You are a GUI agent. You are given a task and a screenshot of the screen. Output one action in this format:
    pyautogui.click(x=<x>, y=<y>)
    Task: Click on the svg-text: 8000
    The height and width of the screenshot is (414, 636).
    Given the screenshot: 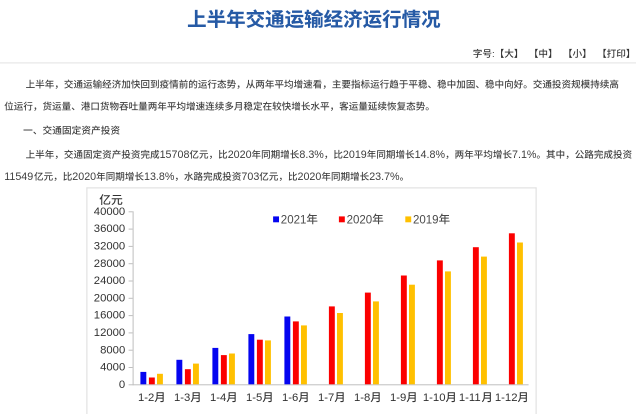 What is the action you would take?
    pyautogui.click(x=112, y=350)
    